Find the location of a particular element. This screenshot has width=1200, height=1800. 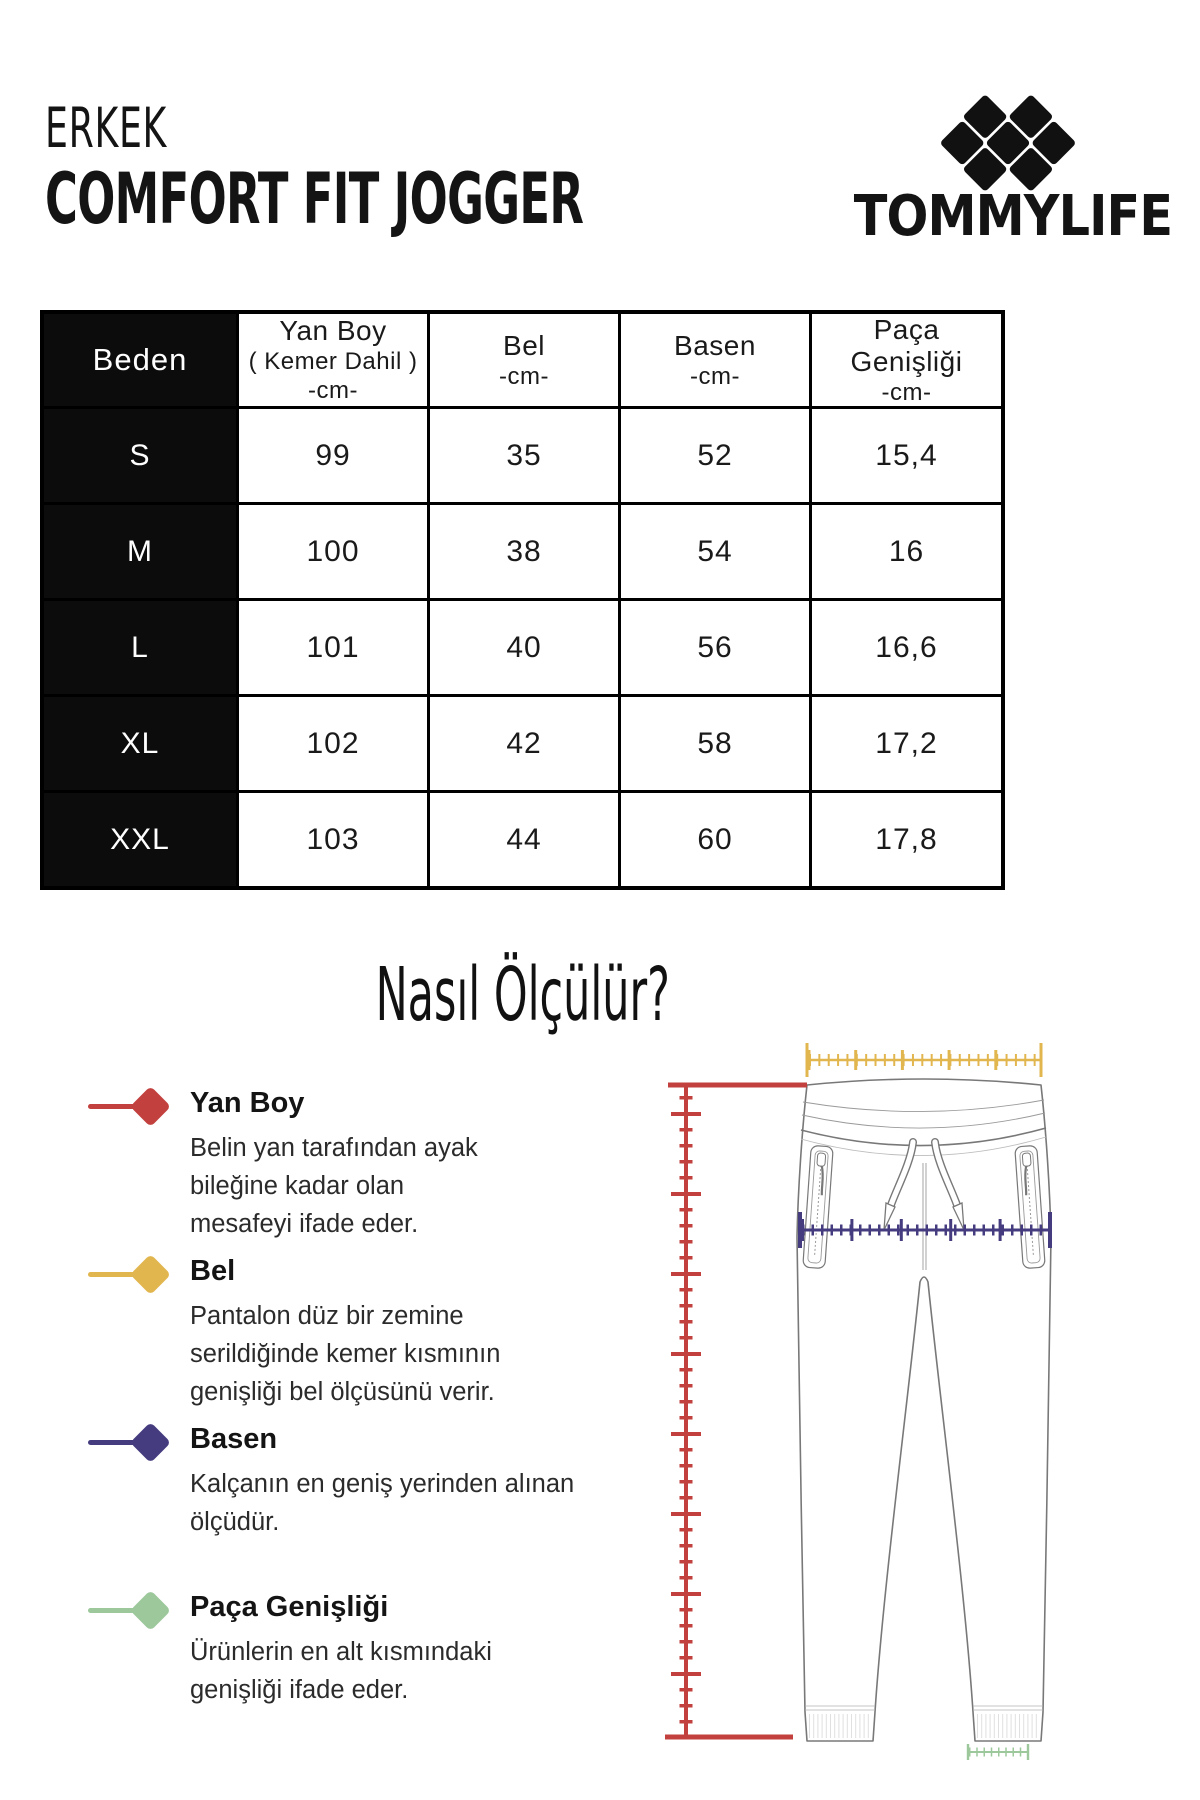

size-row-label: M is located at coordinates (140, 551).